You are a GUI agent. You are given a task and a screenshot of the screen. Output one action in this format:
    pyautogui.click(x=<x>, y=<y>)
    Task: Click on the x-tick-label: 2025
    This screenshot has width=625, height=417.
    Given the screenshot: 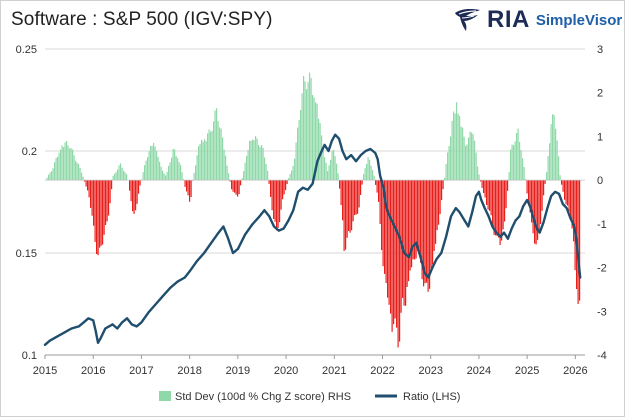 What is the action you would take?
    pyautogui.click(x=527, y=371)
    